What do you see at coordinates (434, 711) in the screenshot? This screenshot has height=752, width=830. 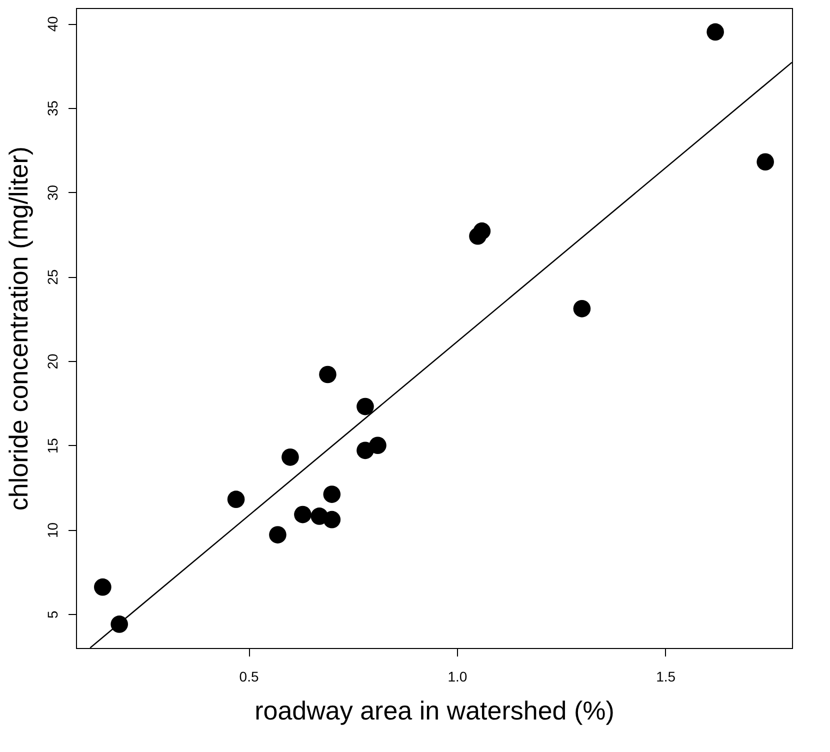 I see `x-axis-title: roadway area in watershed (%)` at bounding box center [434, 711].